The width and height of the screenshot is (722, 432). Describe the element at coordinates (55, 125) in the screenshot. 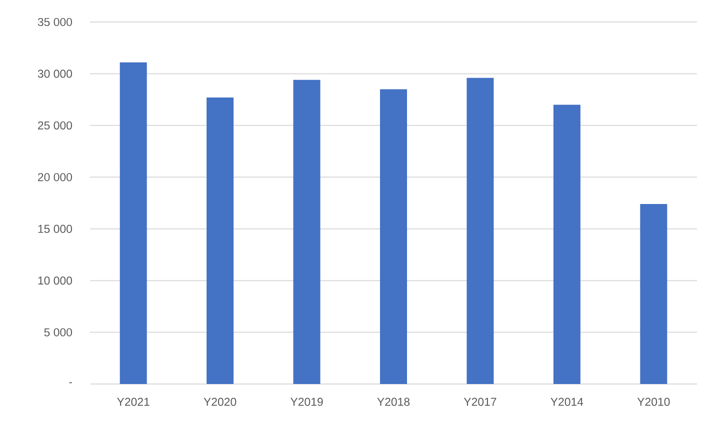

I see `y-tick-label: 25 000` at that location.